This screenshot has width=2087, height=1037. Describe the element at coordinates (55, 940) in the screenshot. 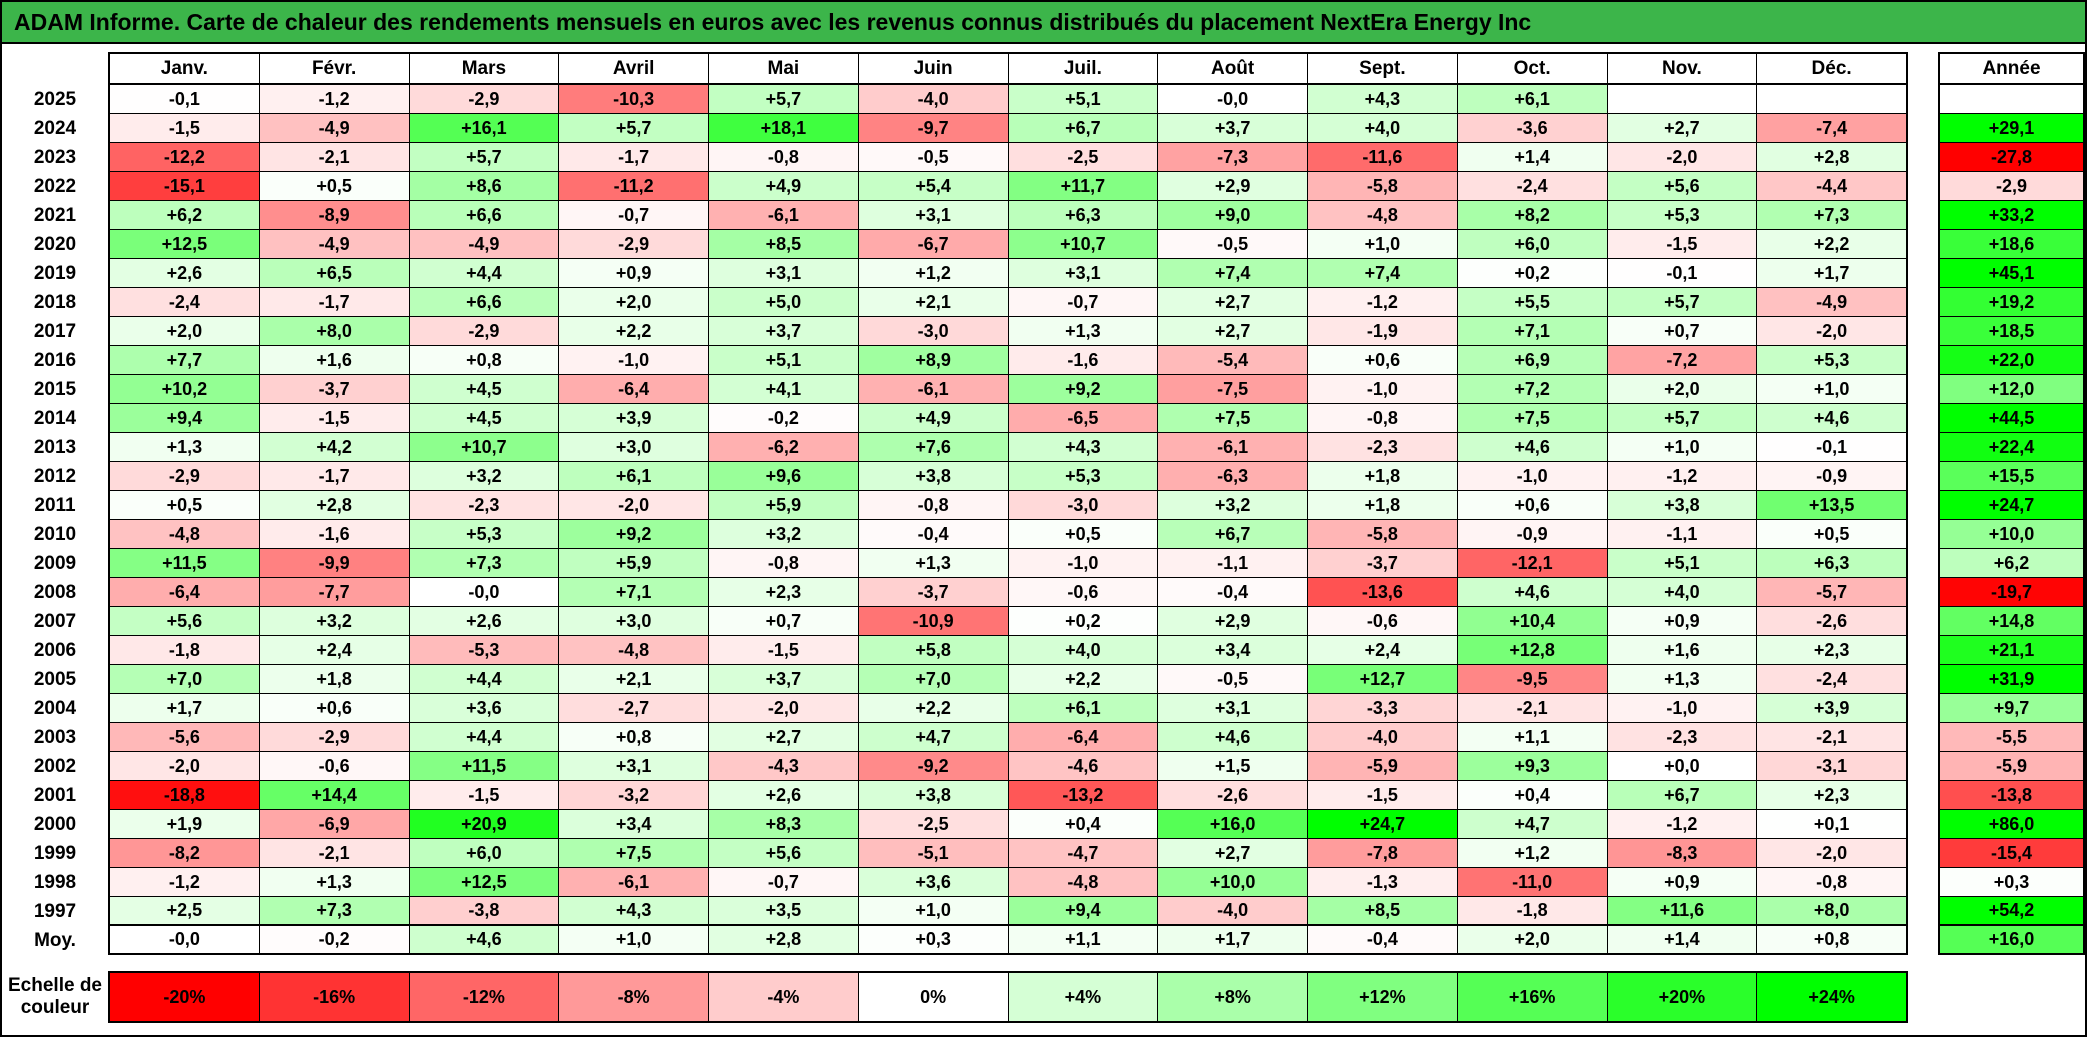

I see `year-label: Moy.` at that location.